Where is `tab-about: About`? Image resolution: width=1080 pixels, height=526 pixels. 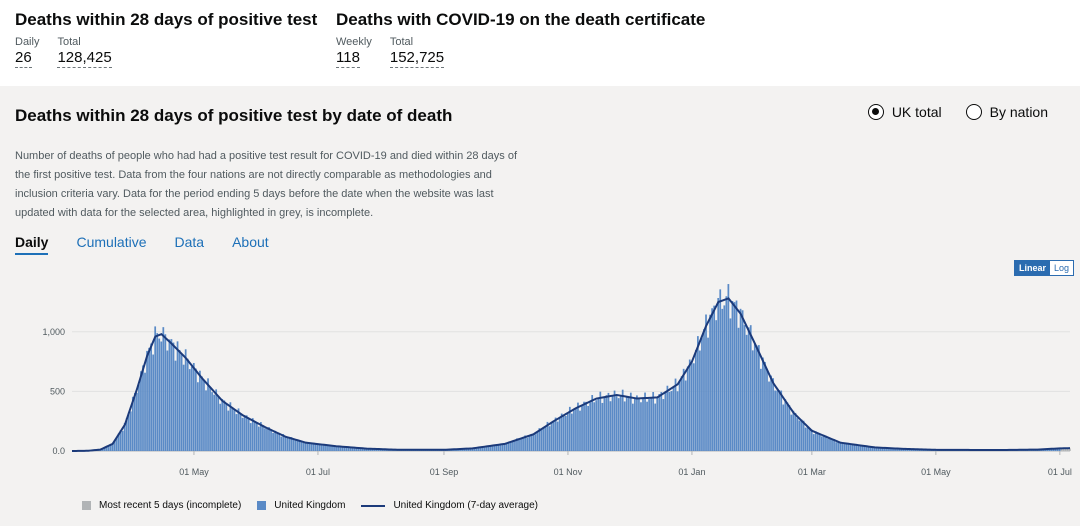 tab-about: About is located at coordinates (250, 242).